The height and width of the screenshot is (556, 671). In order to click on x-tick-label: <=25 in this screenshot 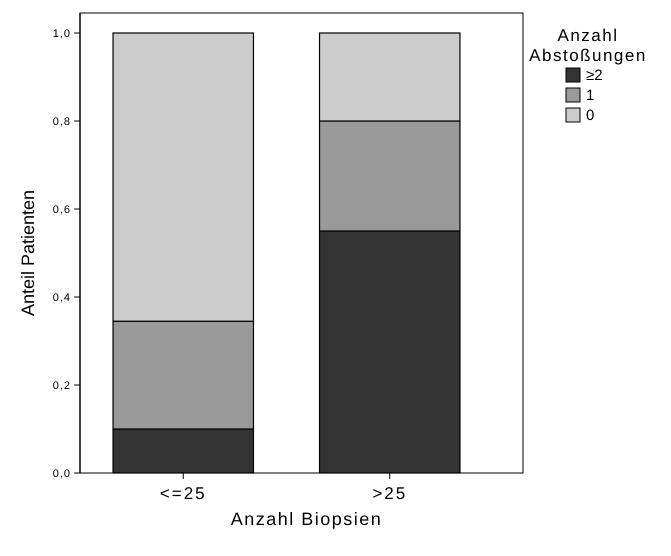, I will do `click(183, 493)`.